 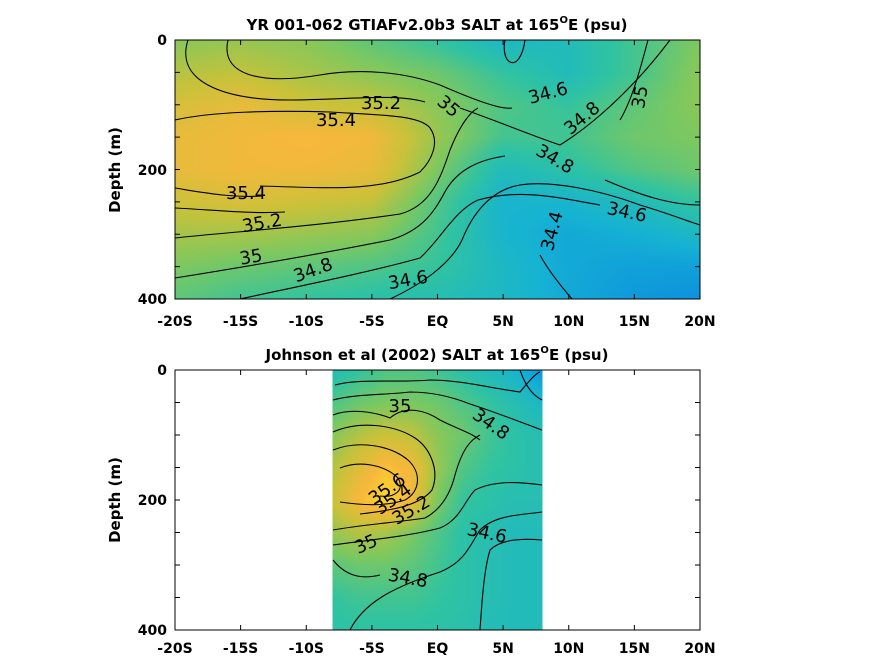 What do you see at coordinates (437, 354) in the screenshot?
I see `panel-obs-title: Johnson et al (2002) SALT at 165OE (psu)` at bounding box center [437, 354].